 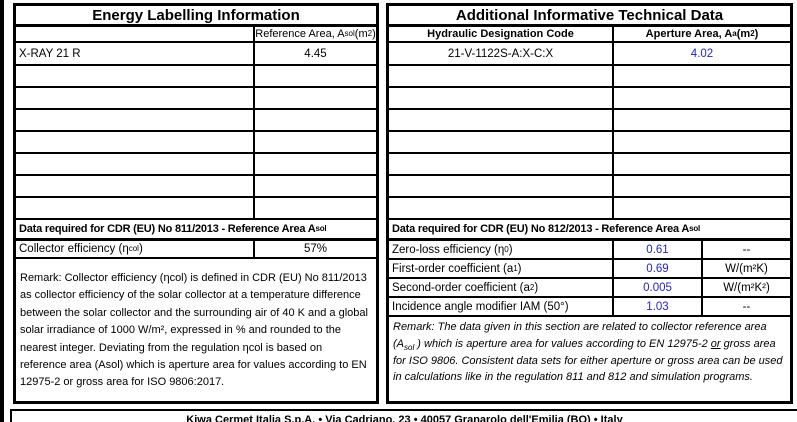 I want to click on product-row: X-RAY 21 R 4.45, so click(x=196, y=54).